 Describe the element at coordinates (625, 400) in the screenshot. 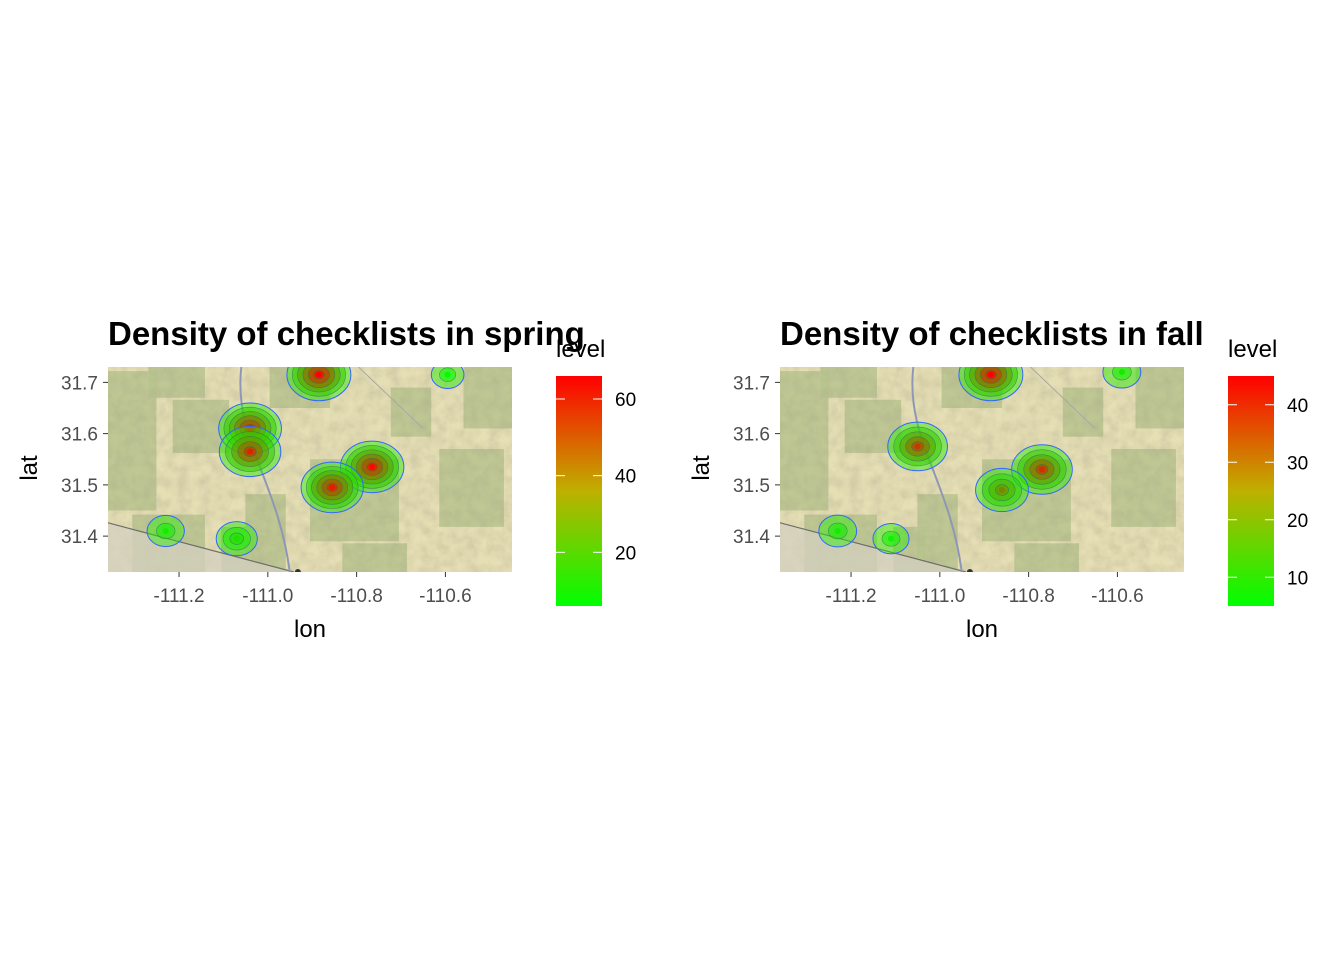

I see `legend-tick-label: 60` at that location.